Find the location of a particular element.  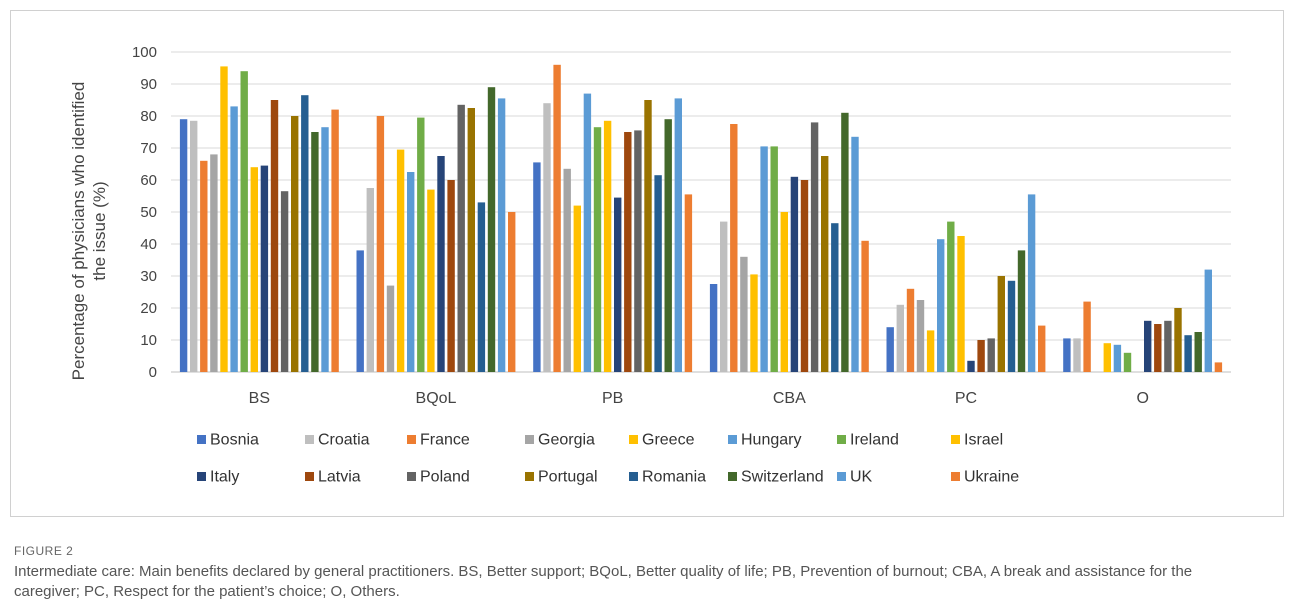

bar-bqol-ireland is located at coordinates (421, 244).